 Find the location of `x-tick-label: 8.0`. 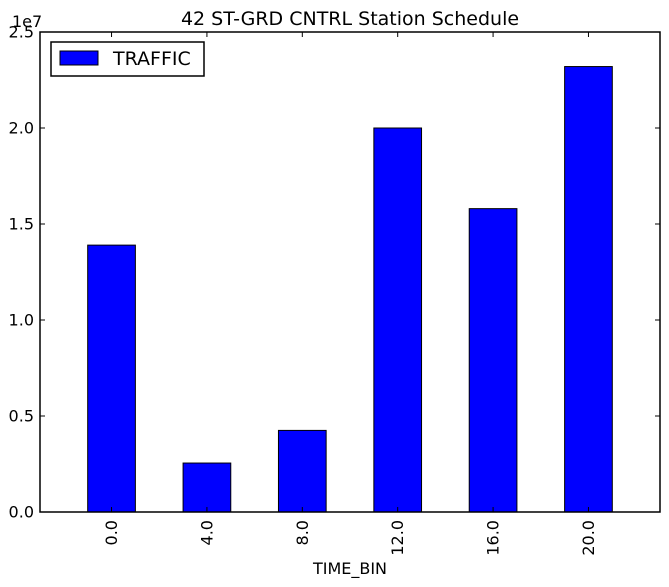

x-tick-label: 8.0 is located at coordinates (302, 532).